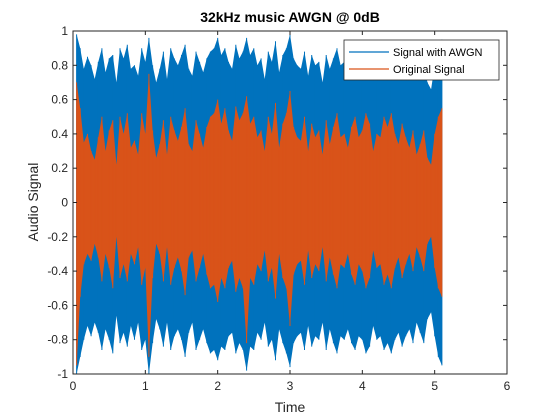 This screenshot has height=420, width=560. What do you see at coordinates (59, 65) in the screenshot?
I see `y-tick-label-9: 0.8` at bounding box center [59, 65].